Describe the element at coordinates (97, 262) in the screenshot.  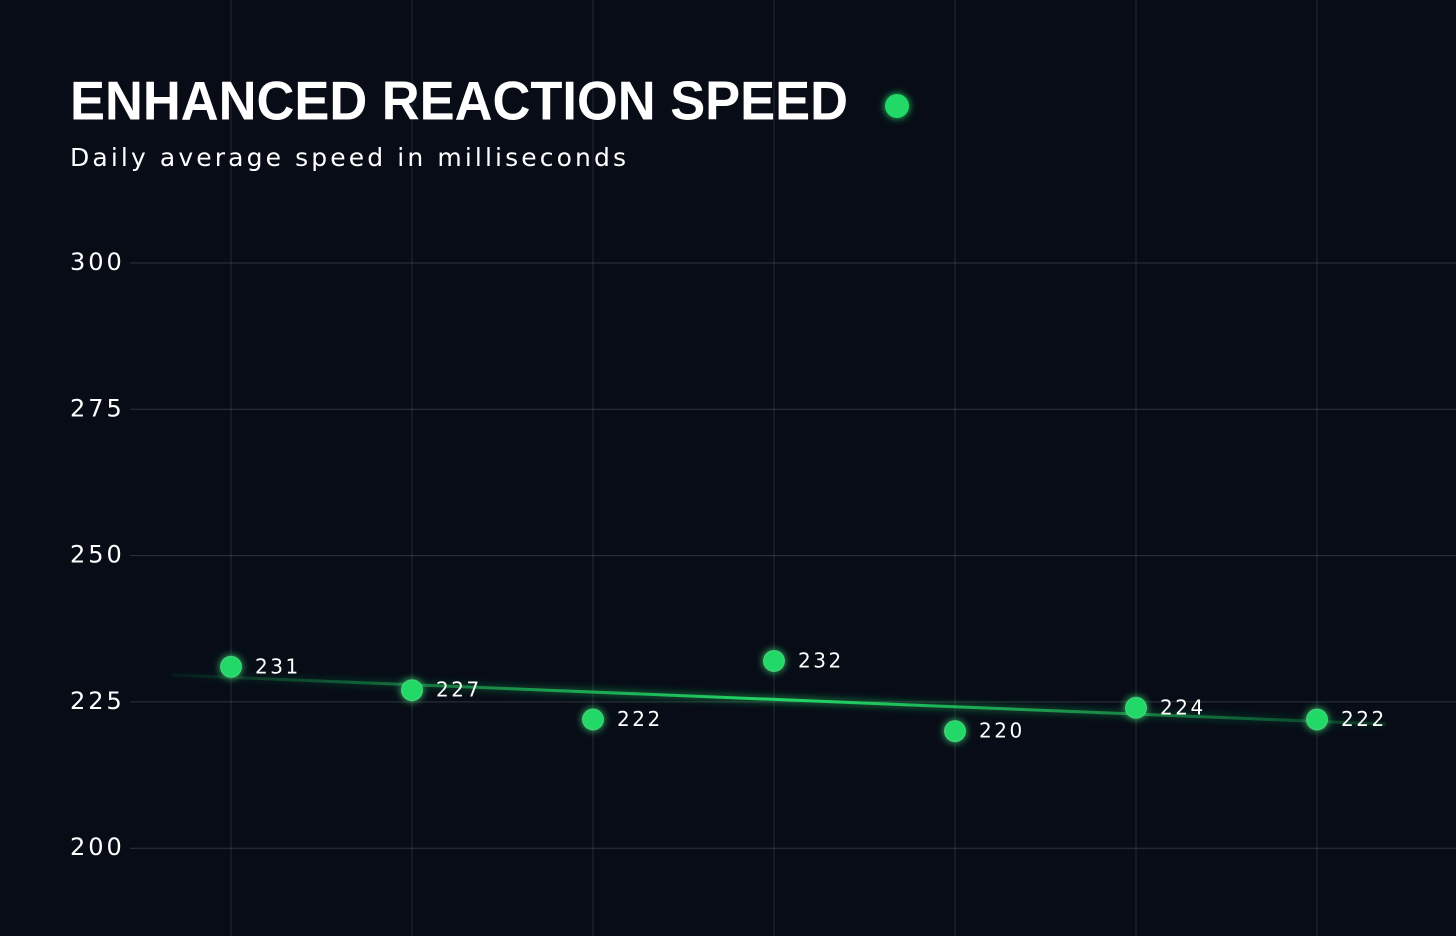
I see `y-tick-label: 300` at that location.